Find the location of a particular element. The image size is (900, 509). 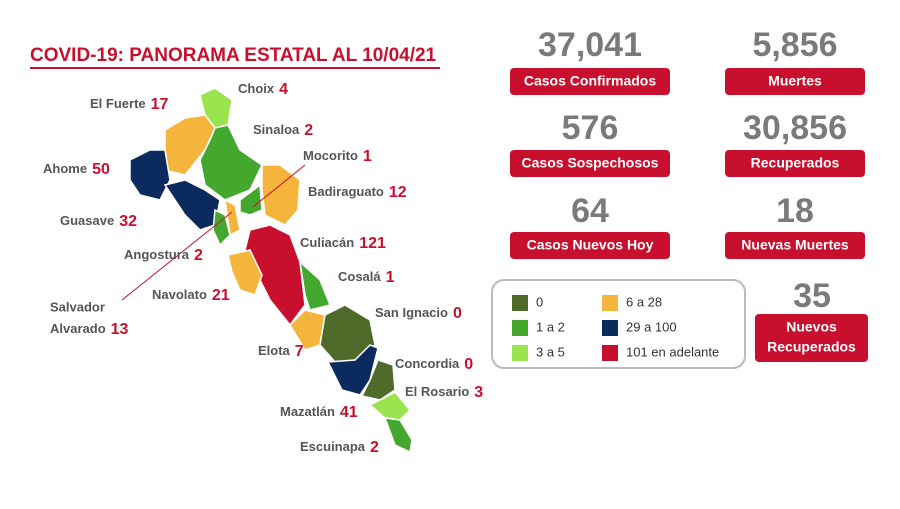

municipality-name: San Ignacio is located at coordinates (411, 312).